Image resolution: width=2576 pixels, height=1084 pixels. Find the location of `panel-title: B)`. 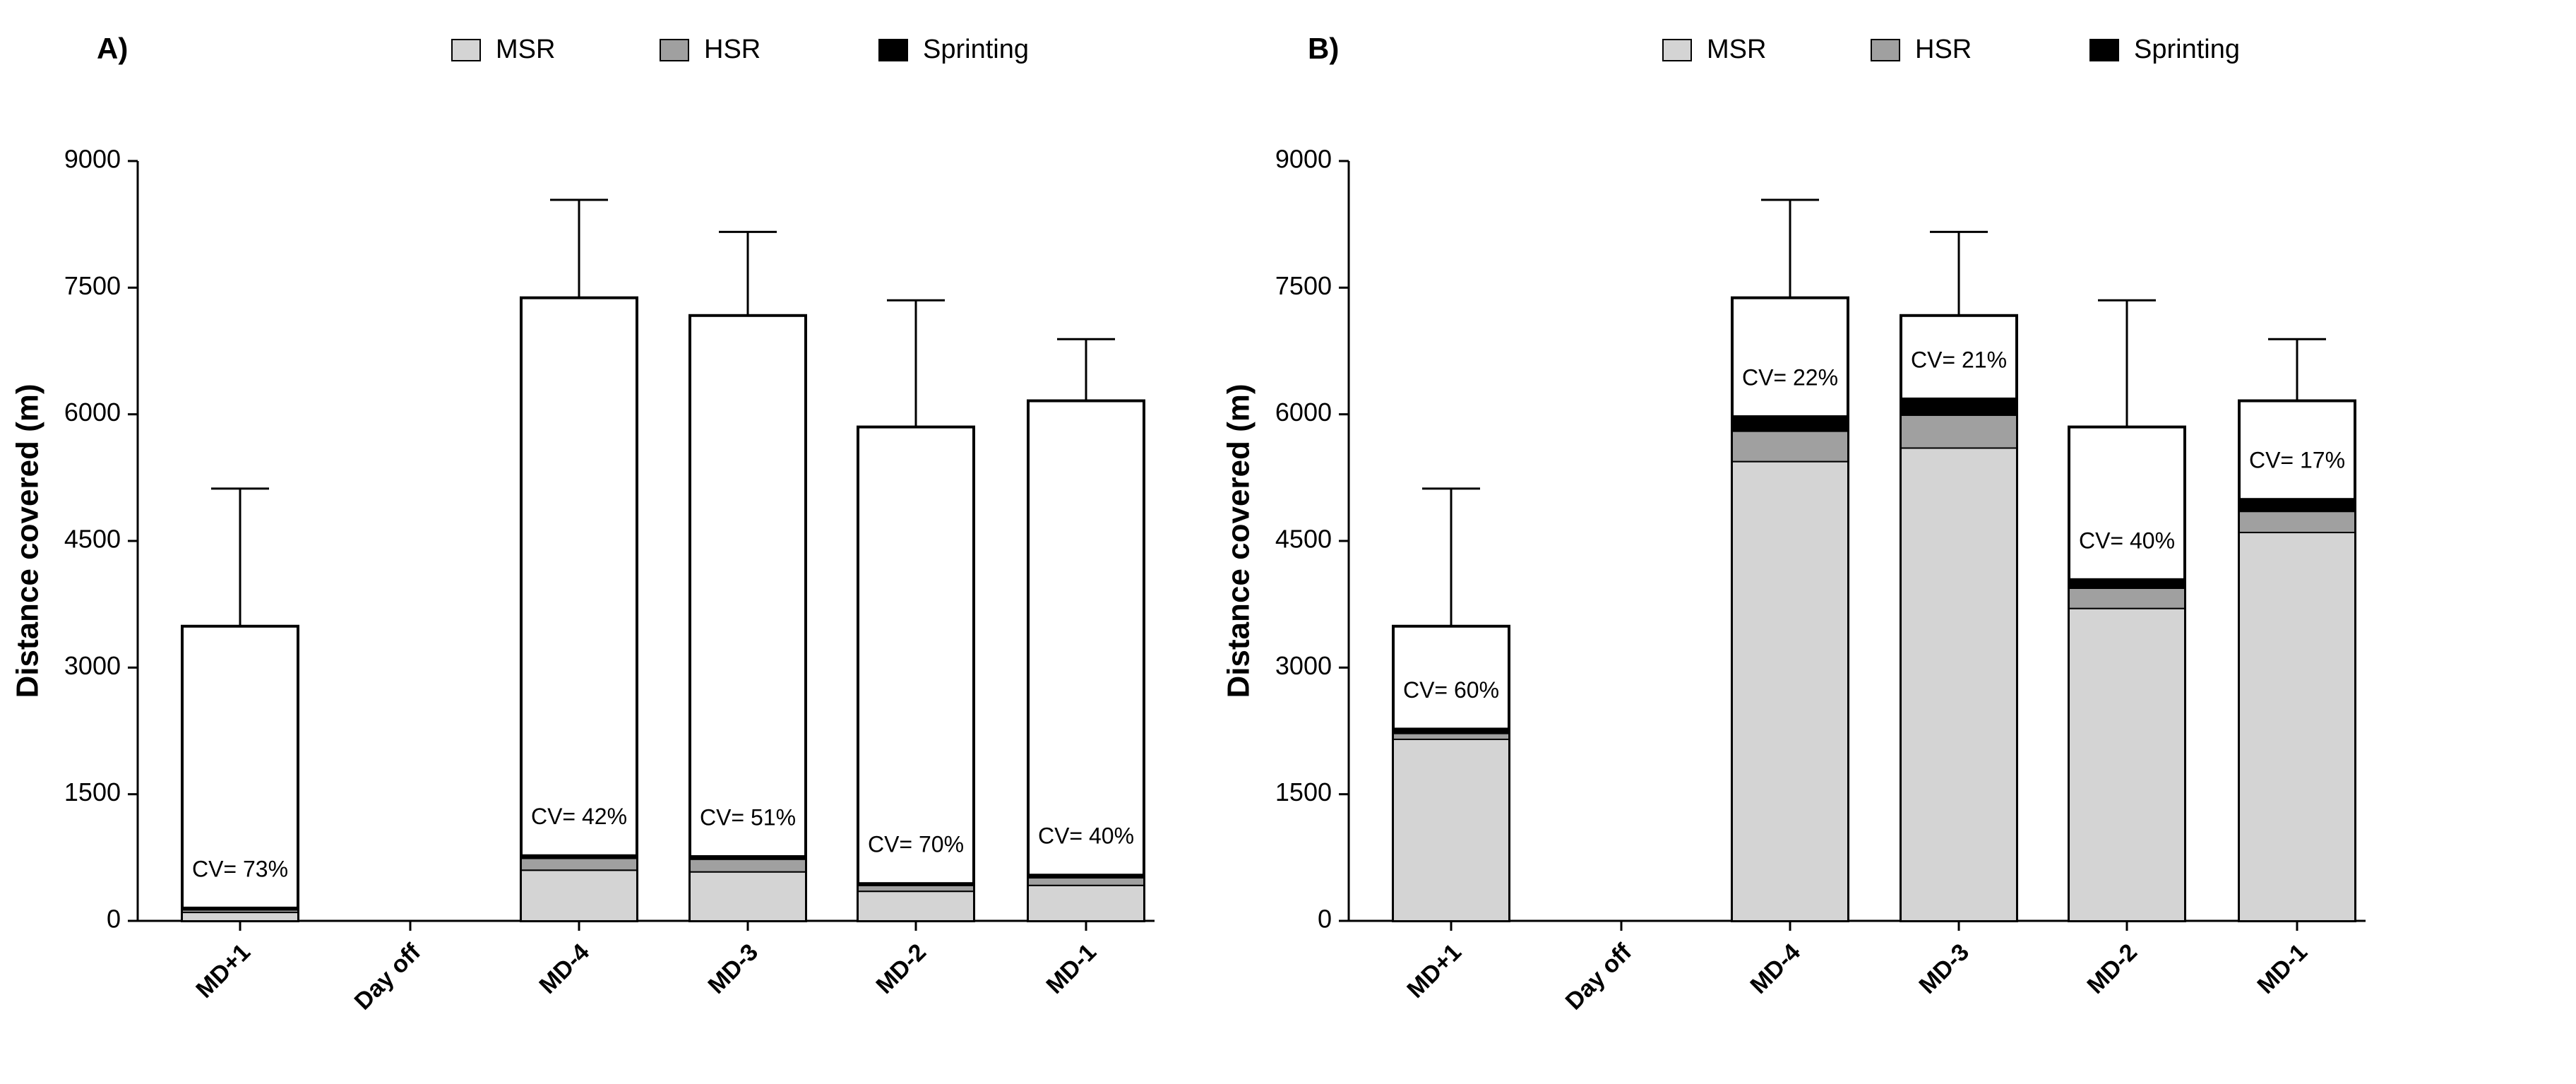

panel-title: B) is located at coordinates (1323, 48).